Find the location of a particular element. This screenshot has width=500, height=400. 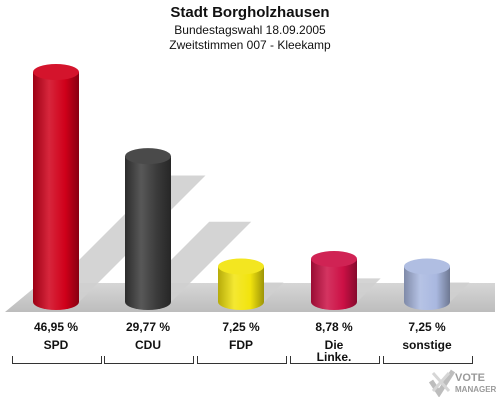

bar-fdp is located at coordinates (241, 284).